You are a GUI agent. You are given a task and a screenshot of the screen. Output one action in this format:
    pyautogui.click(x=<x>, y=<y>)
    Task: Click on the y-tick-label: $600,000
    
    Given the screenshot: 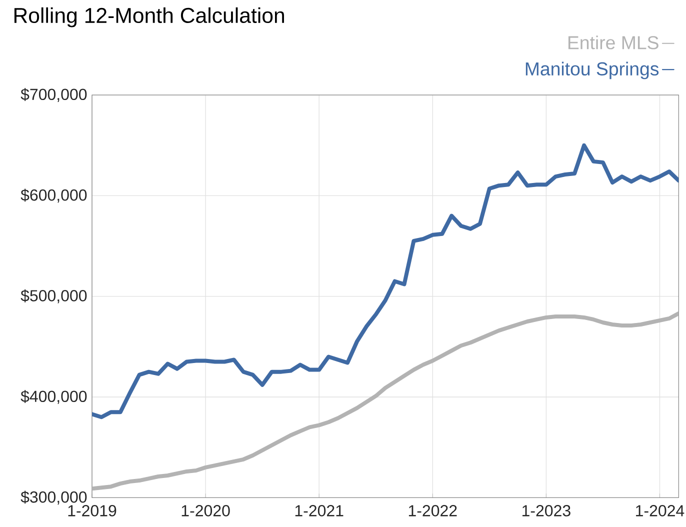 What is the action you would take?
    pyautogui.click(x=53, y=195)
    